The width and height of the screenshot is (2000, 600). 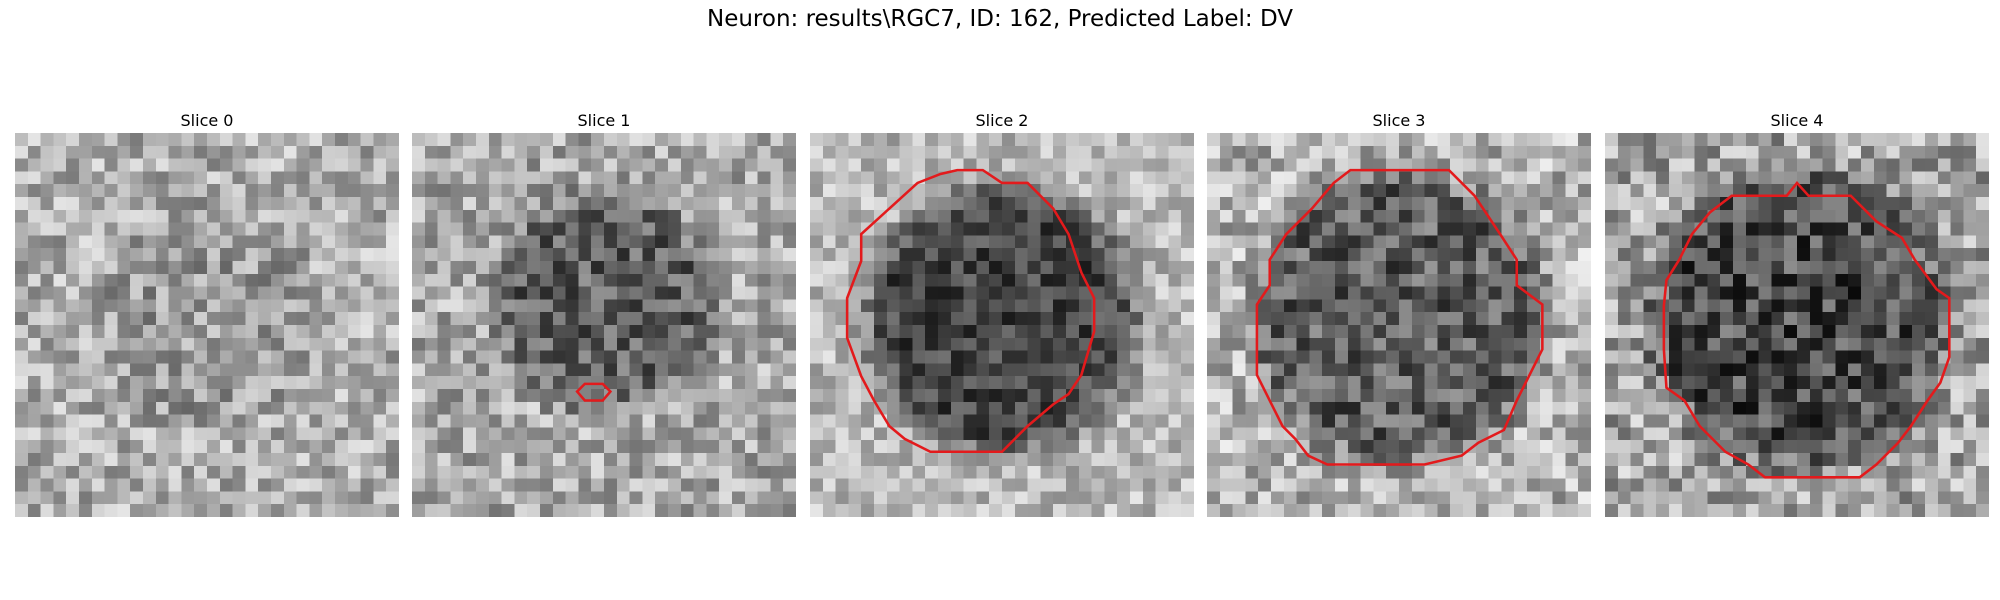 I want to click on slice-panel-0: Slice 0, so click(x=207, y=312).